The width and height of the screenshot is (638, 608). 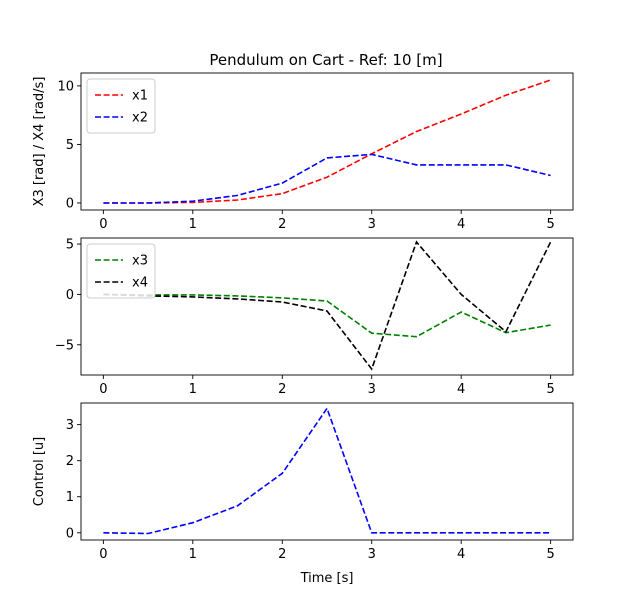 I want to click on series-line-x1, so click(x=327, y=141).